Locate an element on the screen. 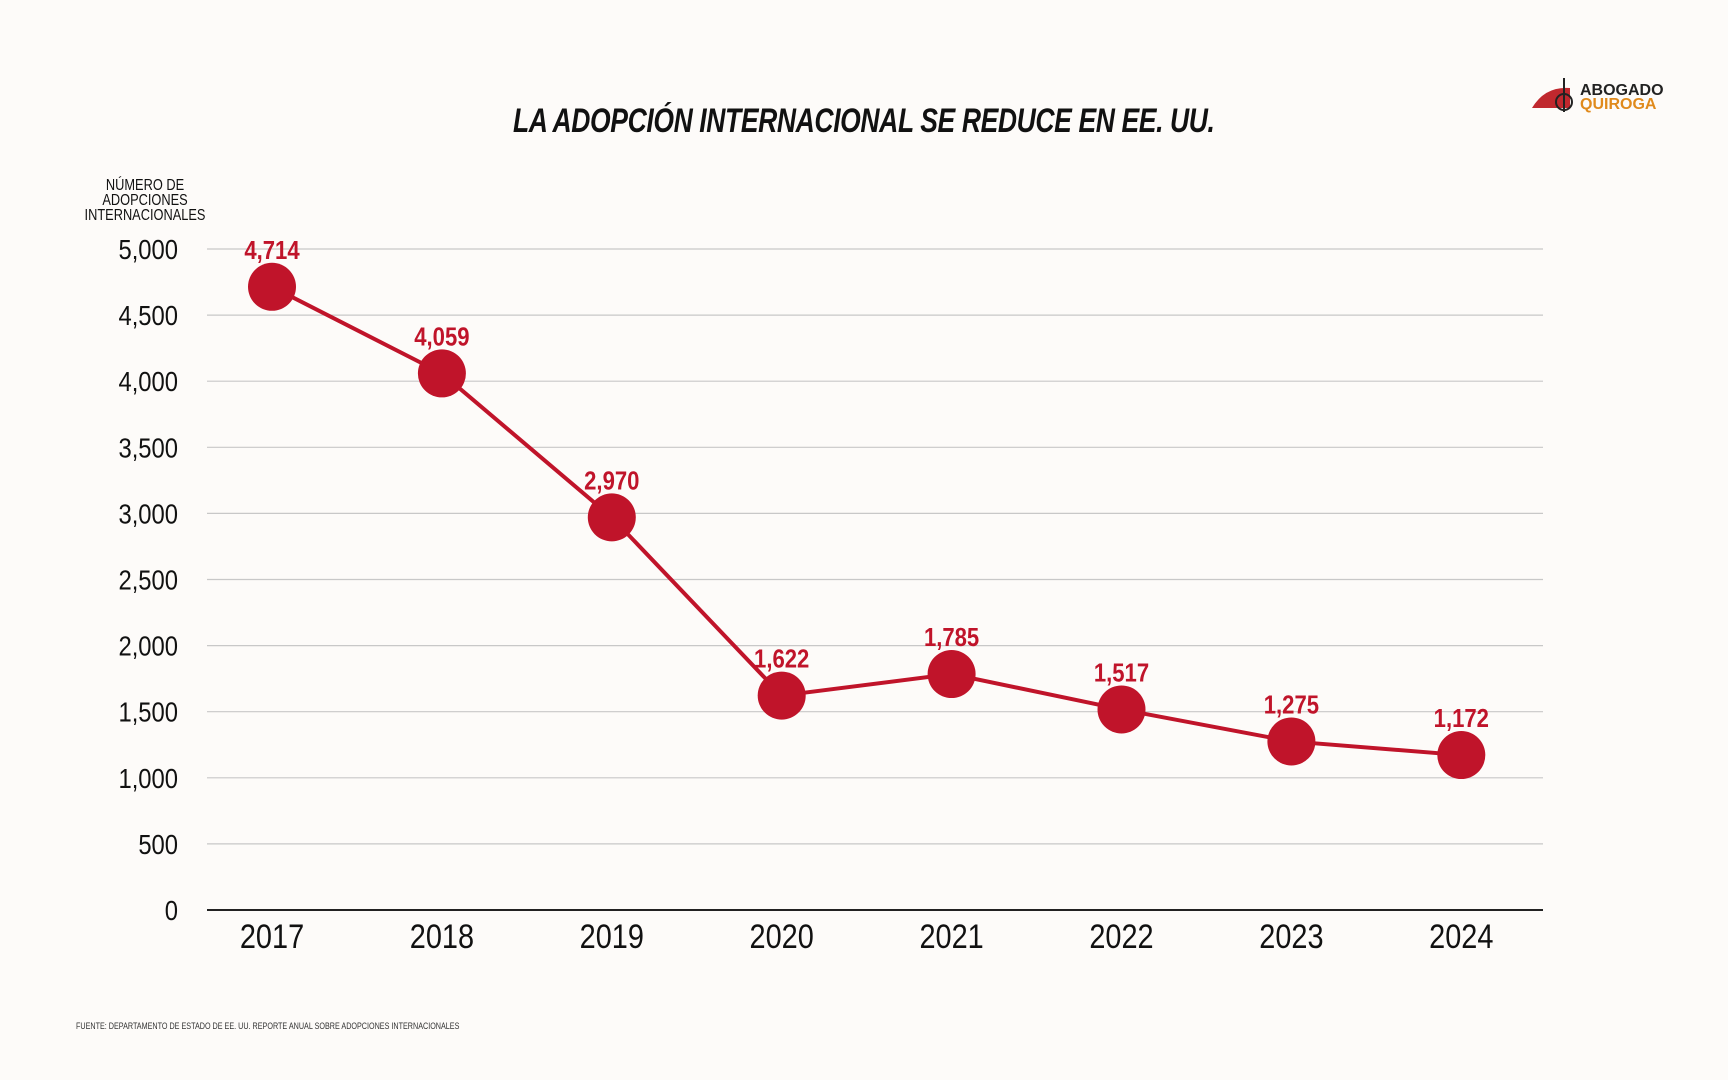 This screenshot has height=1080, width=1728. data-label: 2,970 is located at coordinates (611, 481).